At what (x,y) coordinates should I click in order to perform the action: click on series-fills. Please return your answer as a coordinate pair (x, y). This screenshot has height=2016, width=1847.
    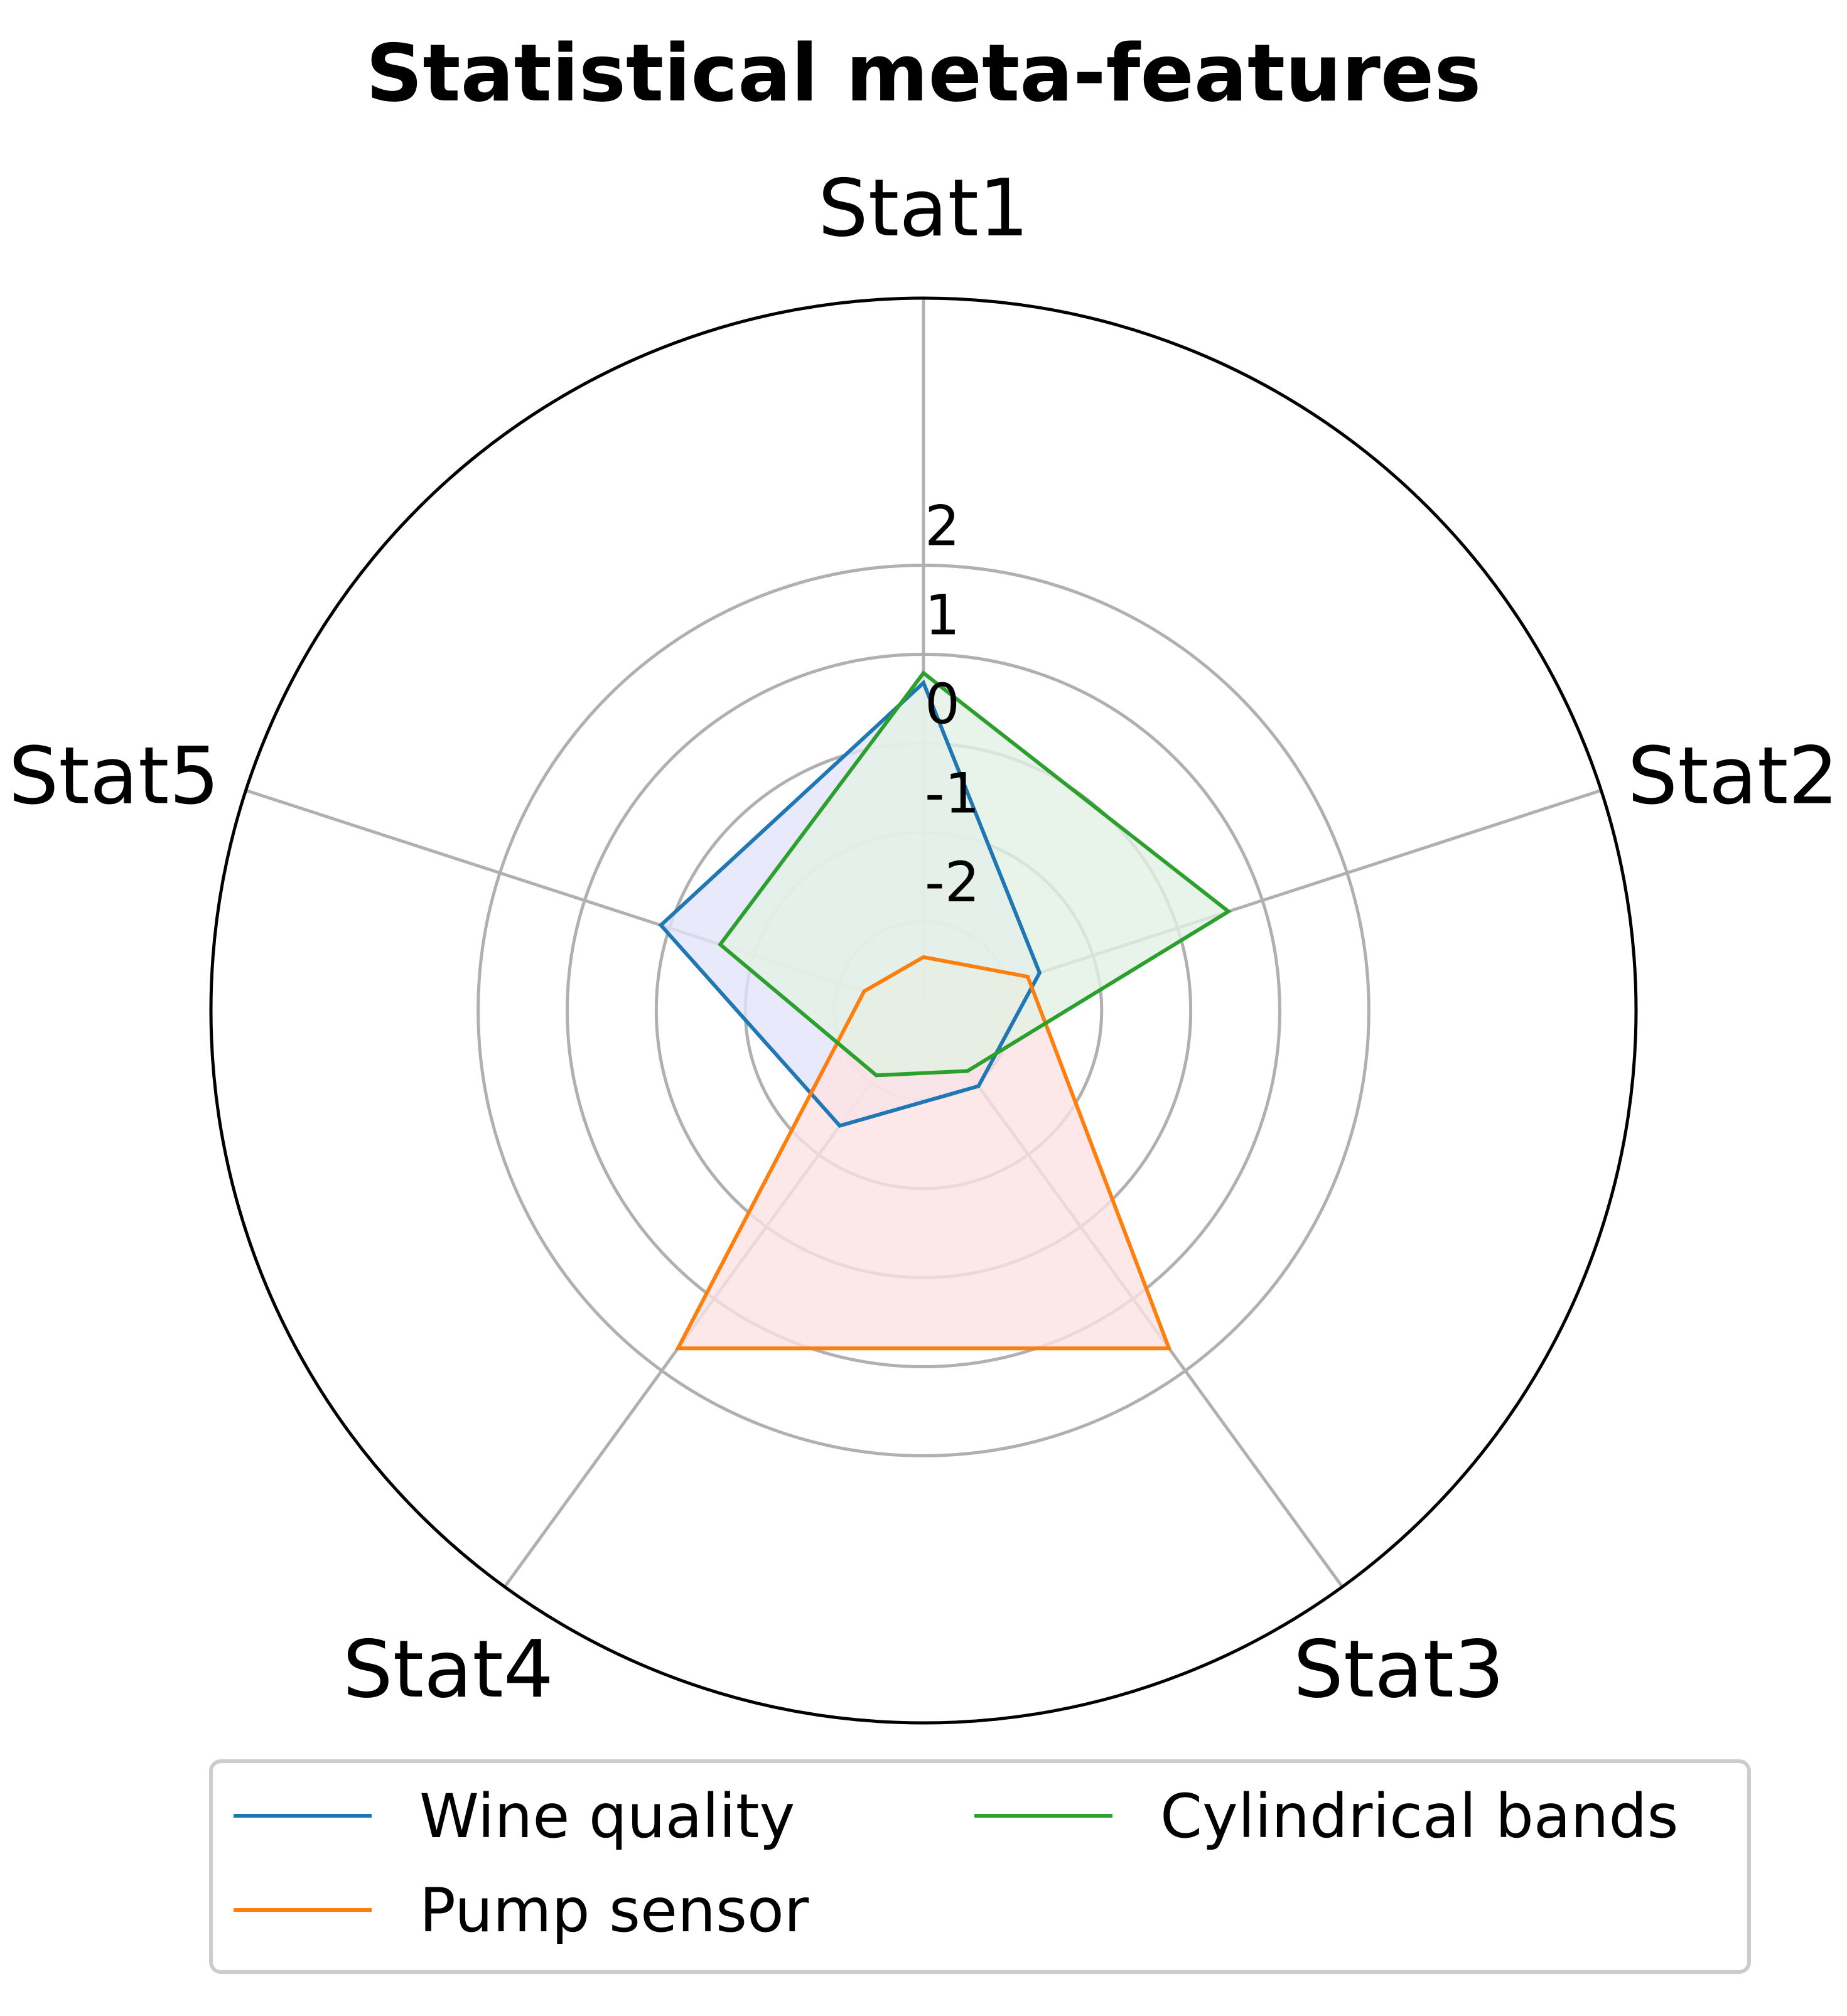
    Looking at the image, I should click on (944, 1011).